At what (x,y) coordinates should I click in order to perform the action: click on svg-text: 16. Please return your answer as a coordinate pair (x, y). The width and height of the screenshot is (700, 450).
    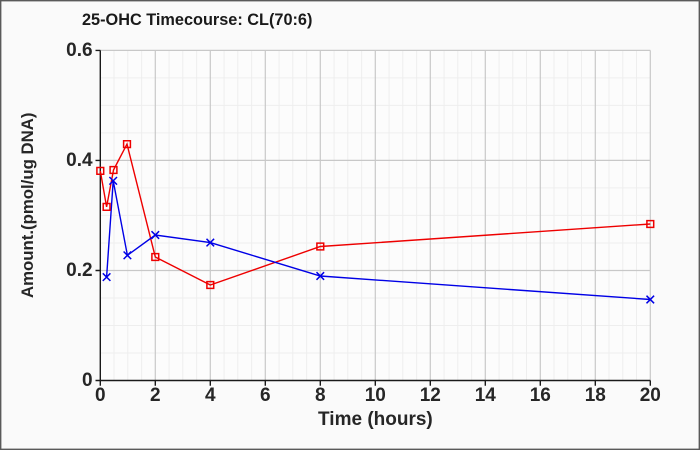
    Looking at the image, I should click on (540, 395).